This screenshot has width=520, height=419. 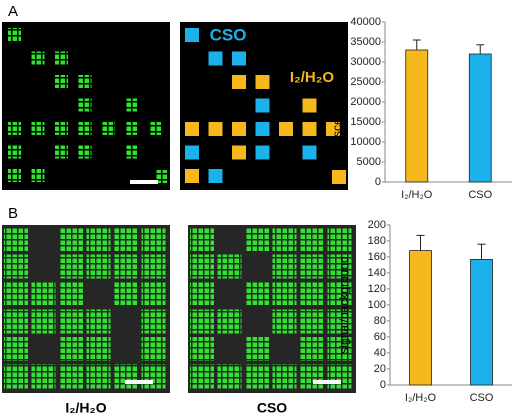 I want to click on y-tick-label: 120, so click(x=377, y=289).